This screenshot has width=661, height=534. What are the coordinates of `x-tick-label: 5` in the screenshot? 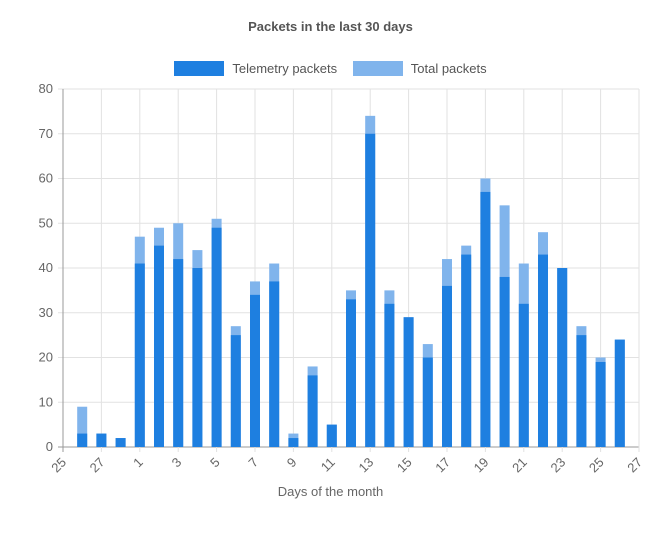 It's located at (215, 463).